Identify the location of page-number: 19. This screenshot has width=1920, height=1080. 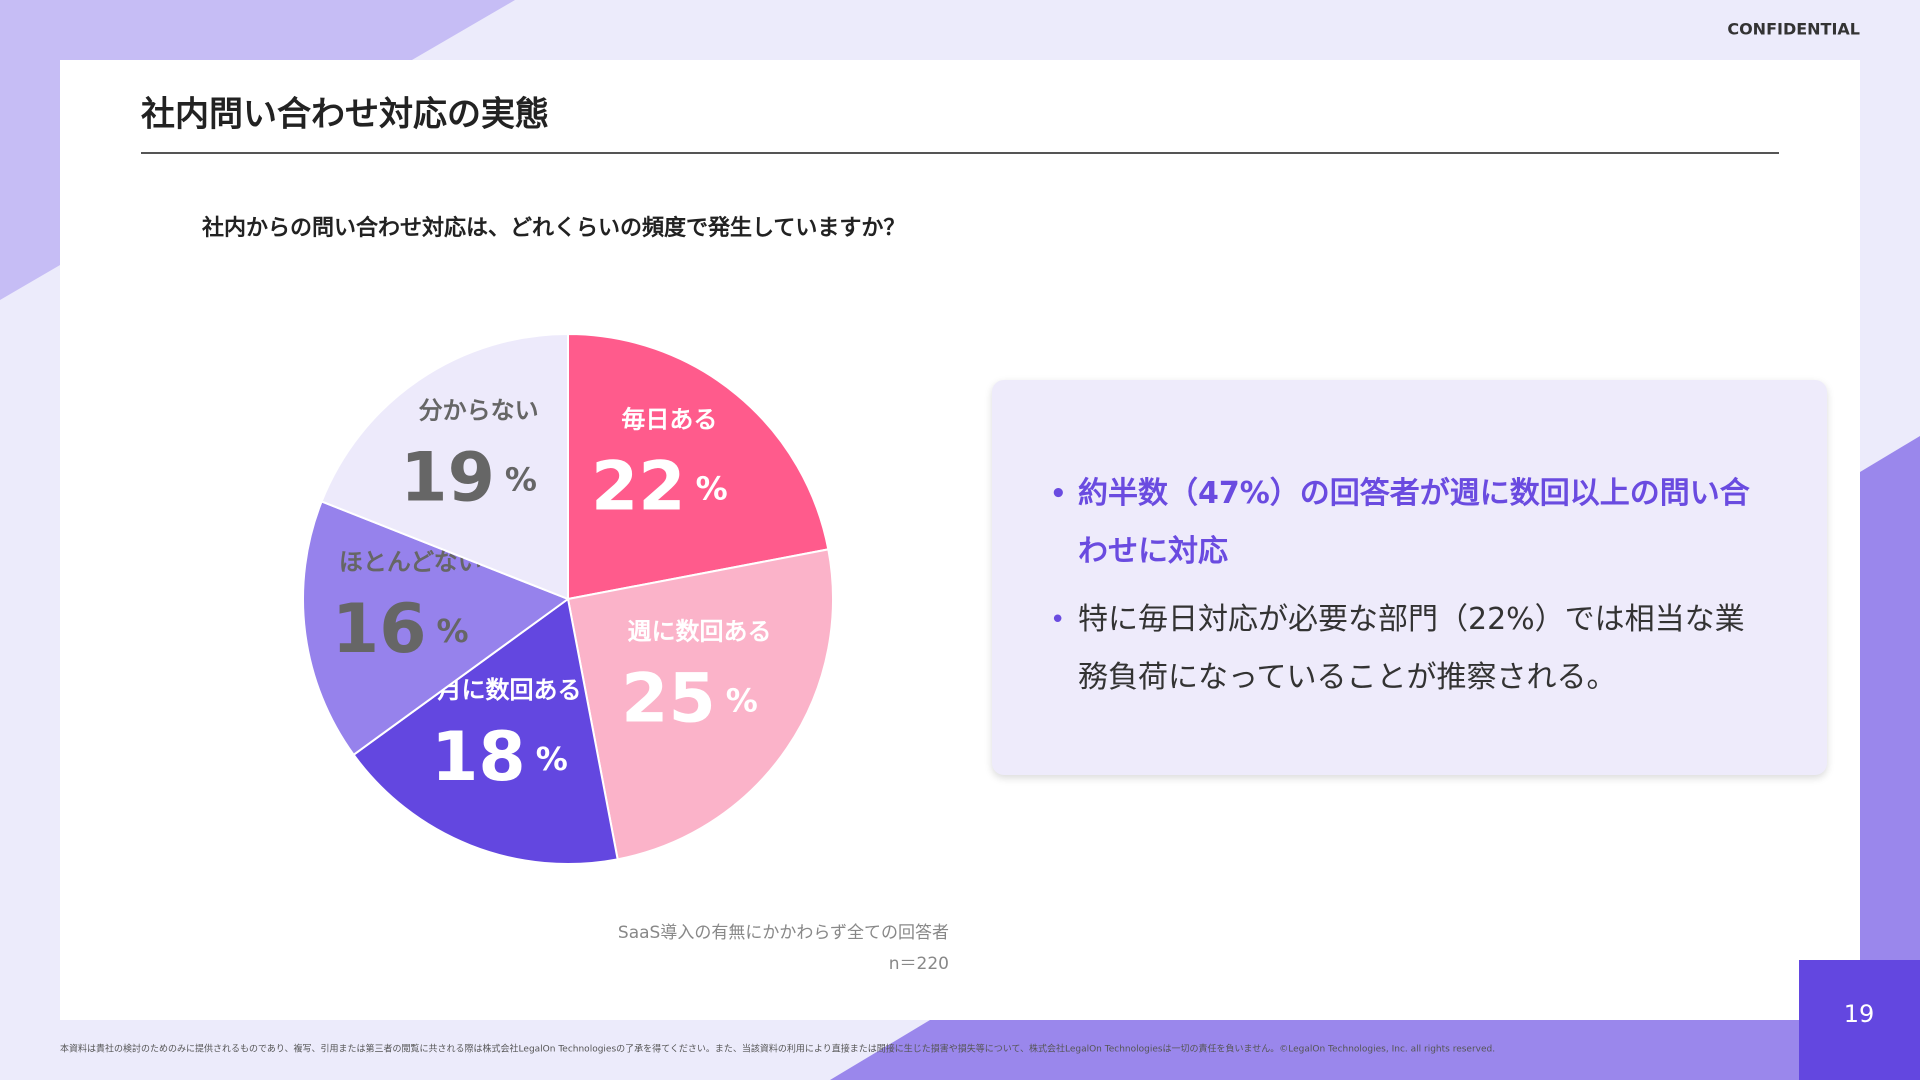
(1859, 1014).